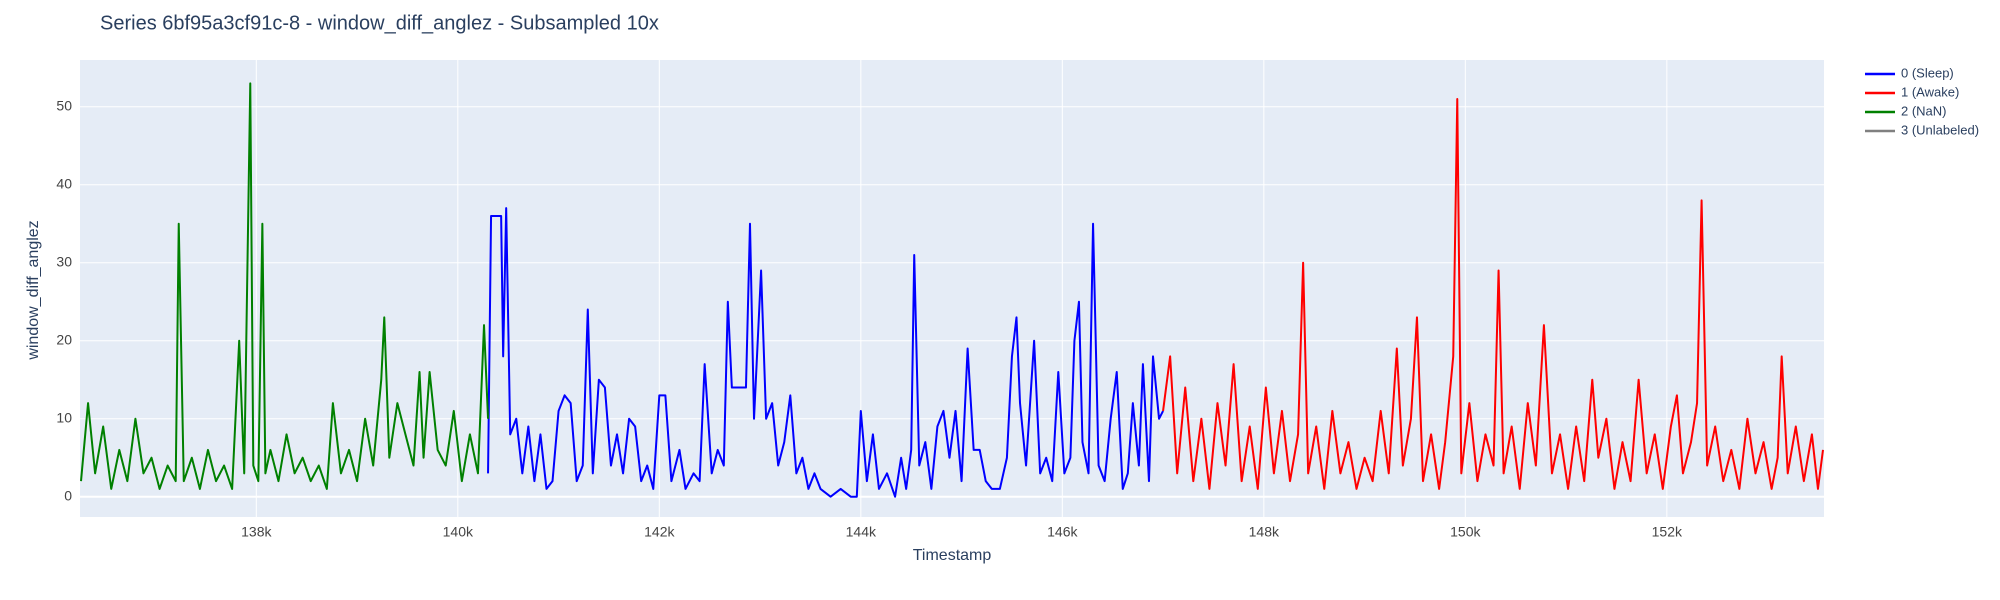 The width and height of the screenshot is (2000, 600). Describe the element at coordinates (64, 417) in the screenshot. I see `y-tick-label: 10` at that location.